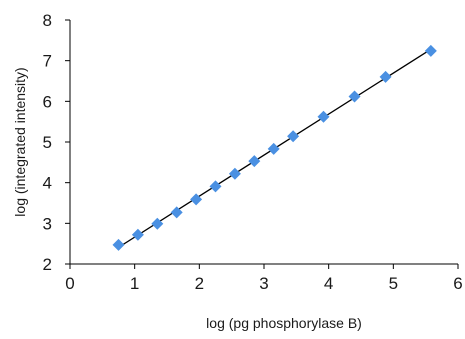  Describe the element at coordinates (47, 101) in the screenshot. I see `y-tick-label: 6` at that location.